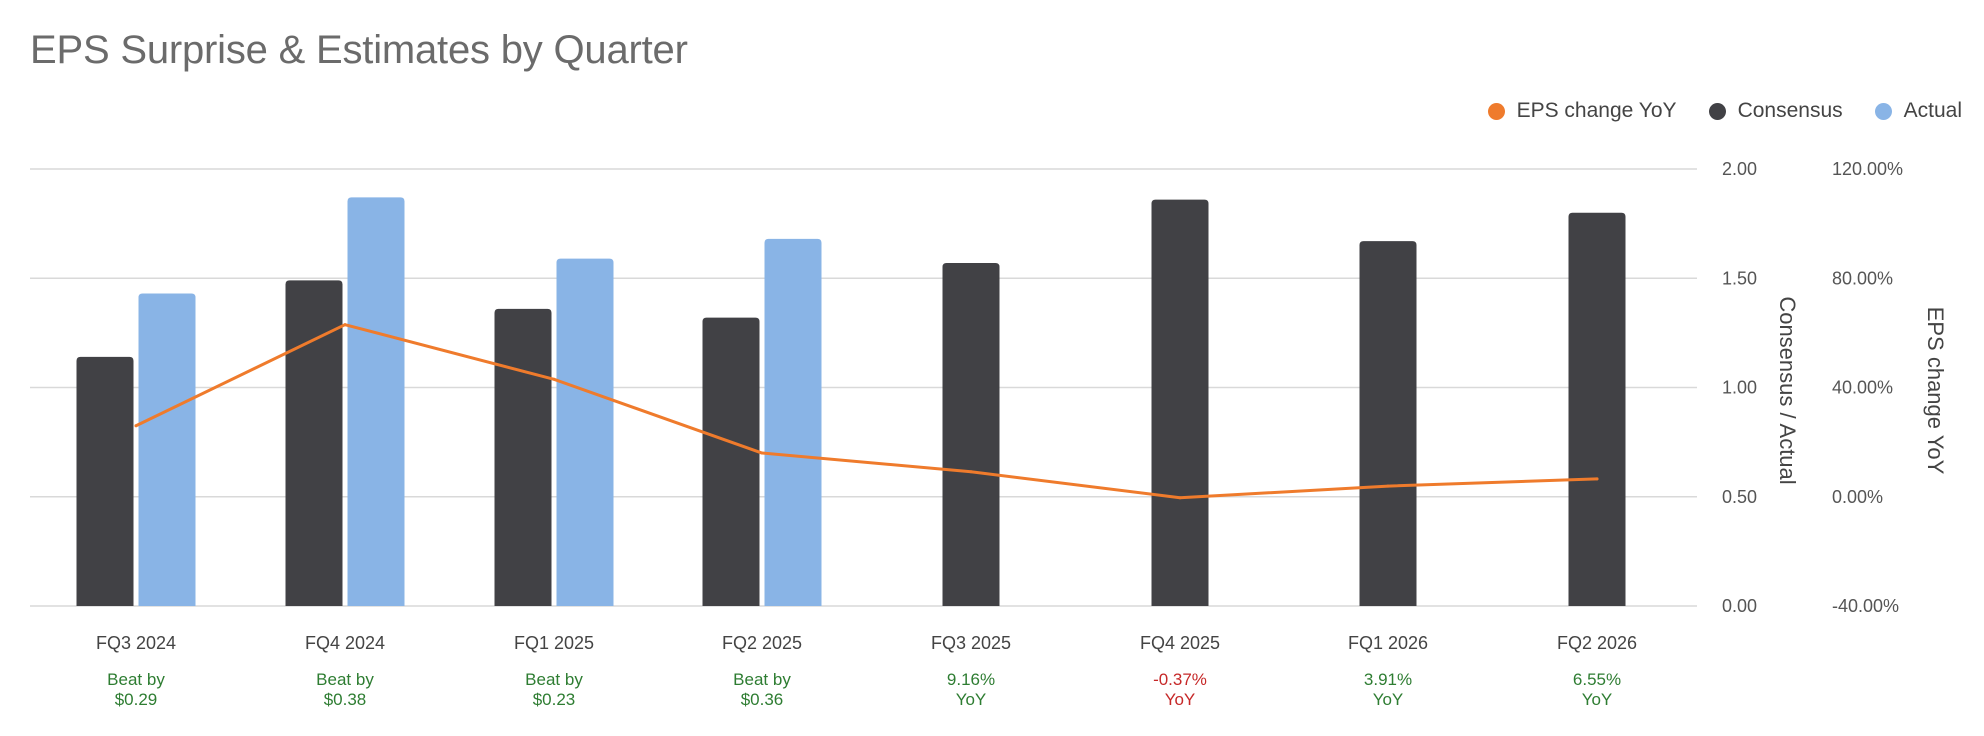 The height and width of the screenshot is (736, 1984). Describe the element at coordinates (1180, 643) in the screenshot. I see `x-tick-label: FQ4 2025` at that location.